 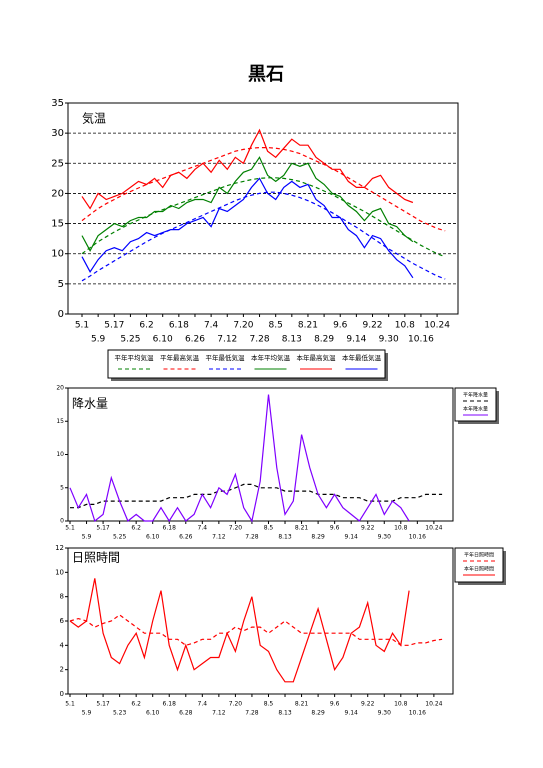 I want to click on y-tick-label: 30, so click(x=57, y=133).